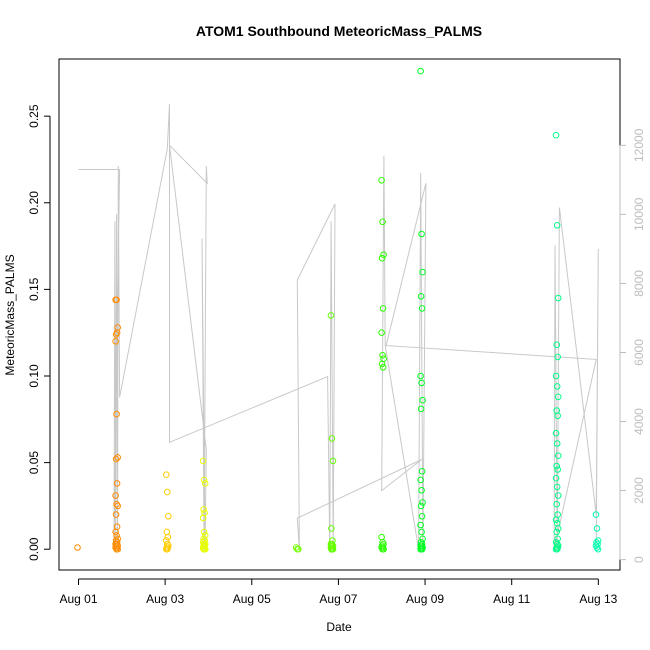 The height and width of the screenshot is (650, 650). I want to click on x-tick-label: Aug 03, so click(165, 599).